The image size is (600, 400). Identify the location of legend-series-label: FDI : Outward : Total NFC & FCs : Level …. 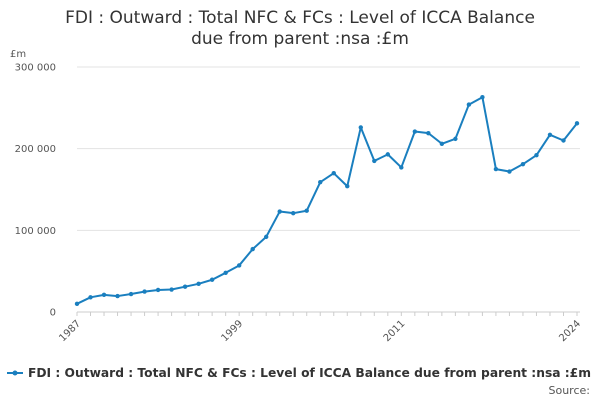
(309, 373).